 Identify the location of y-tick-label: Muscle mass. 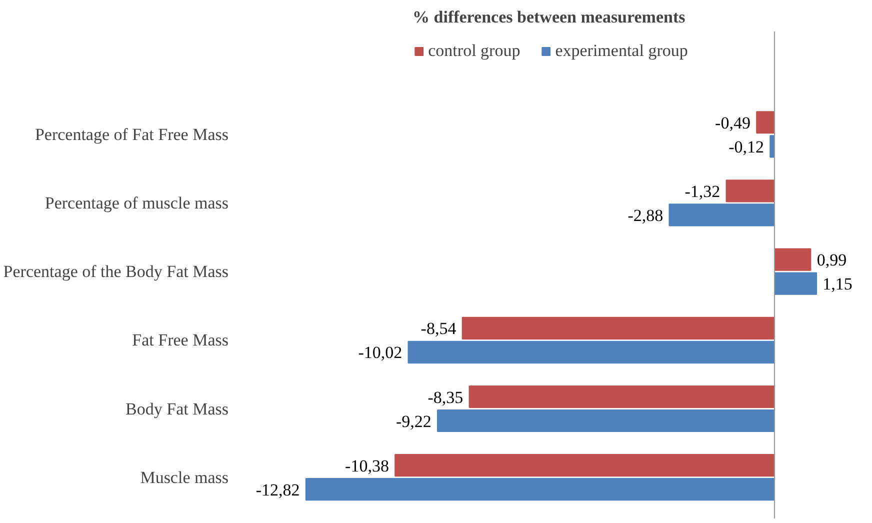
(184, 477).